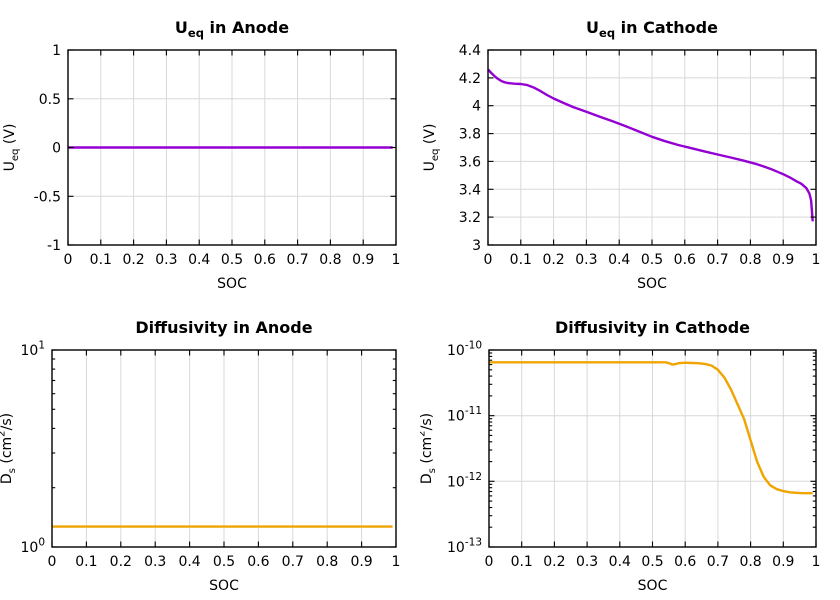 The height and width of the screenshot is (600, 840). I want to click on svg-text: 3.4, so click(470, 190).